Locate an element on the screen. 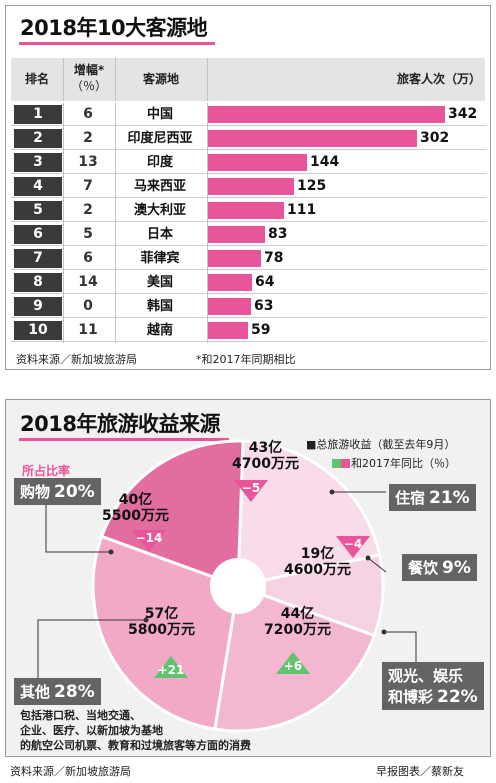  table-row: 3 13 印度 144 is located at coordinates (249, 162).